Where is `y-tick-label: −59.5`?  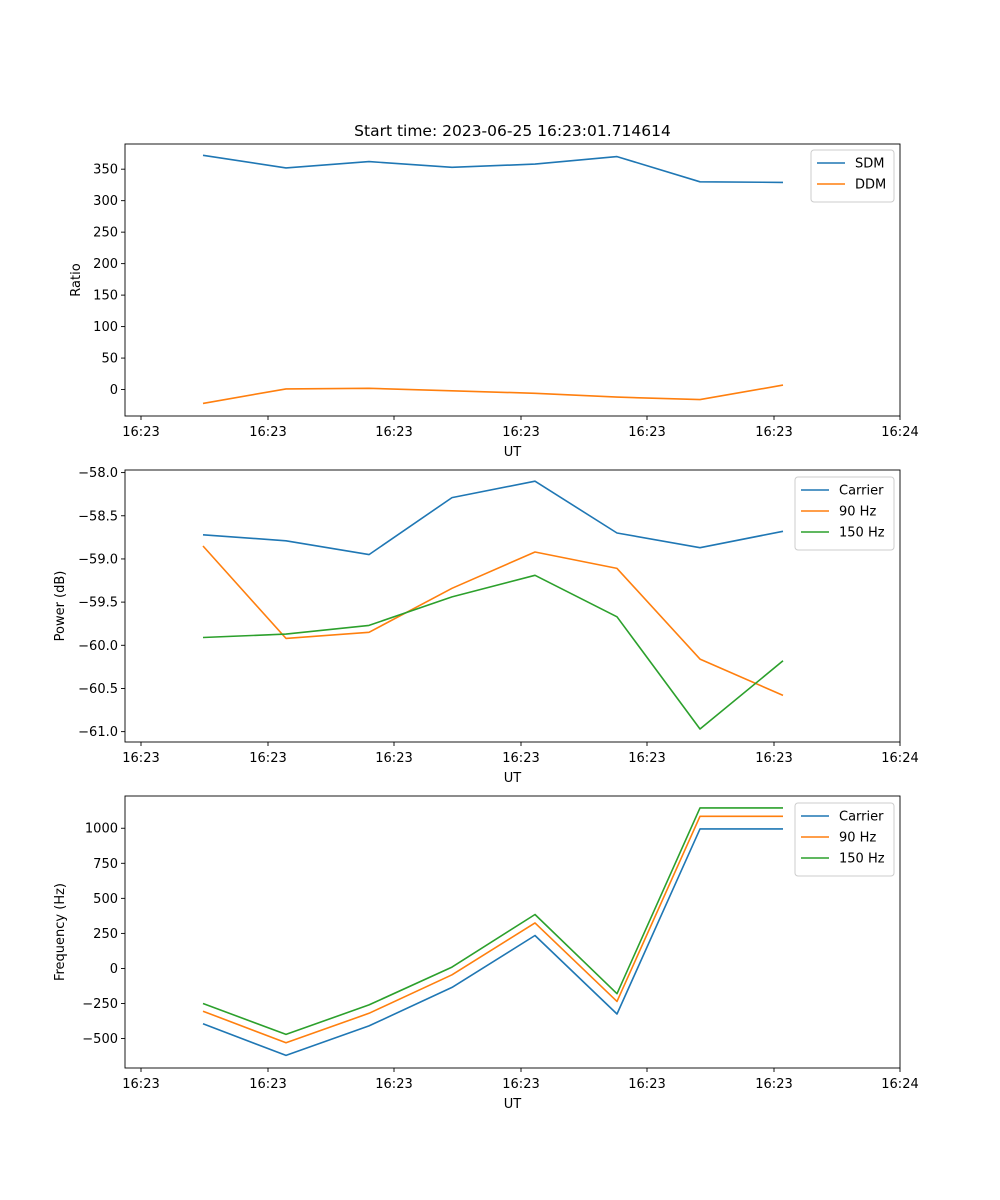
y-tick-label: −59.5 is located at coordinates (98, 603).